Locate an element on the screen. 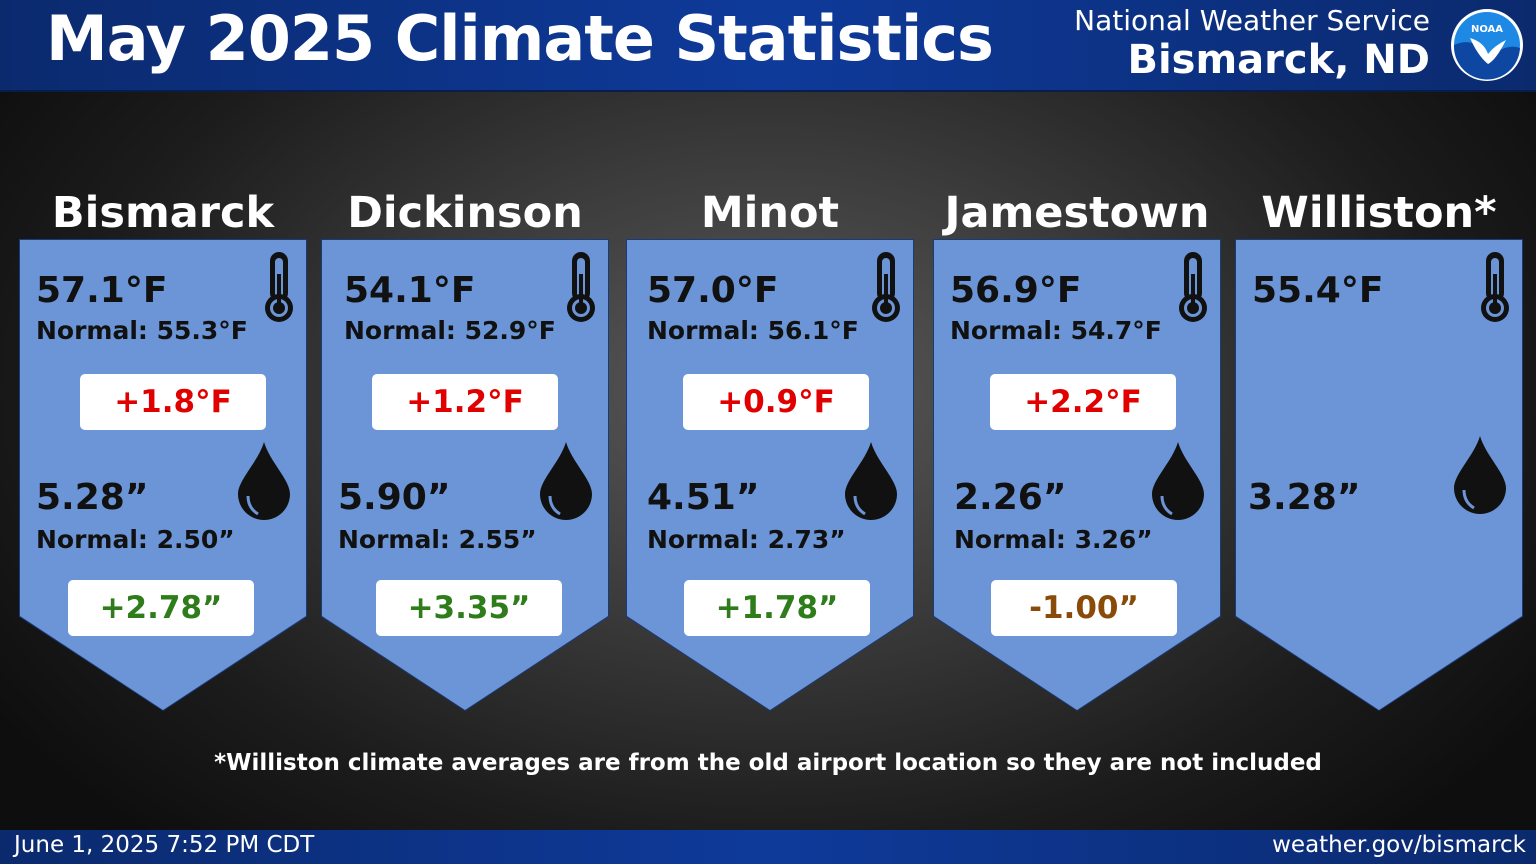 The width and height of the screenshot is (1536, 864). station-williston: Williston* 55.4°F 3.28” is located at coordinates (1379, 450).